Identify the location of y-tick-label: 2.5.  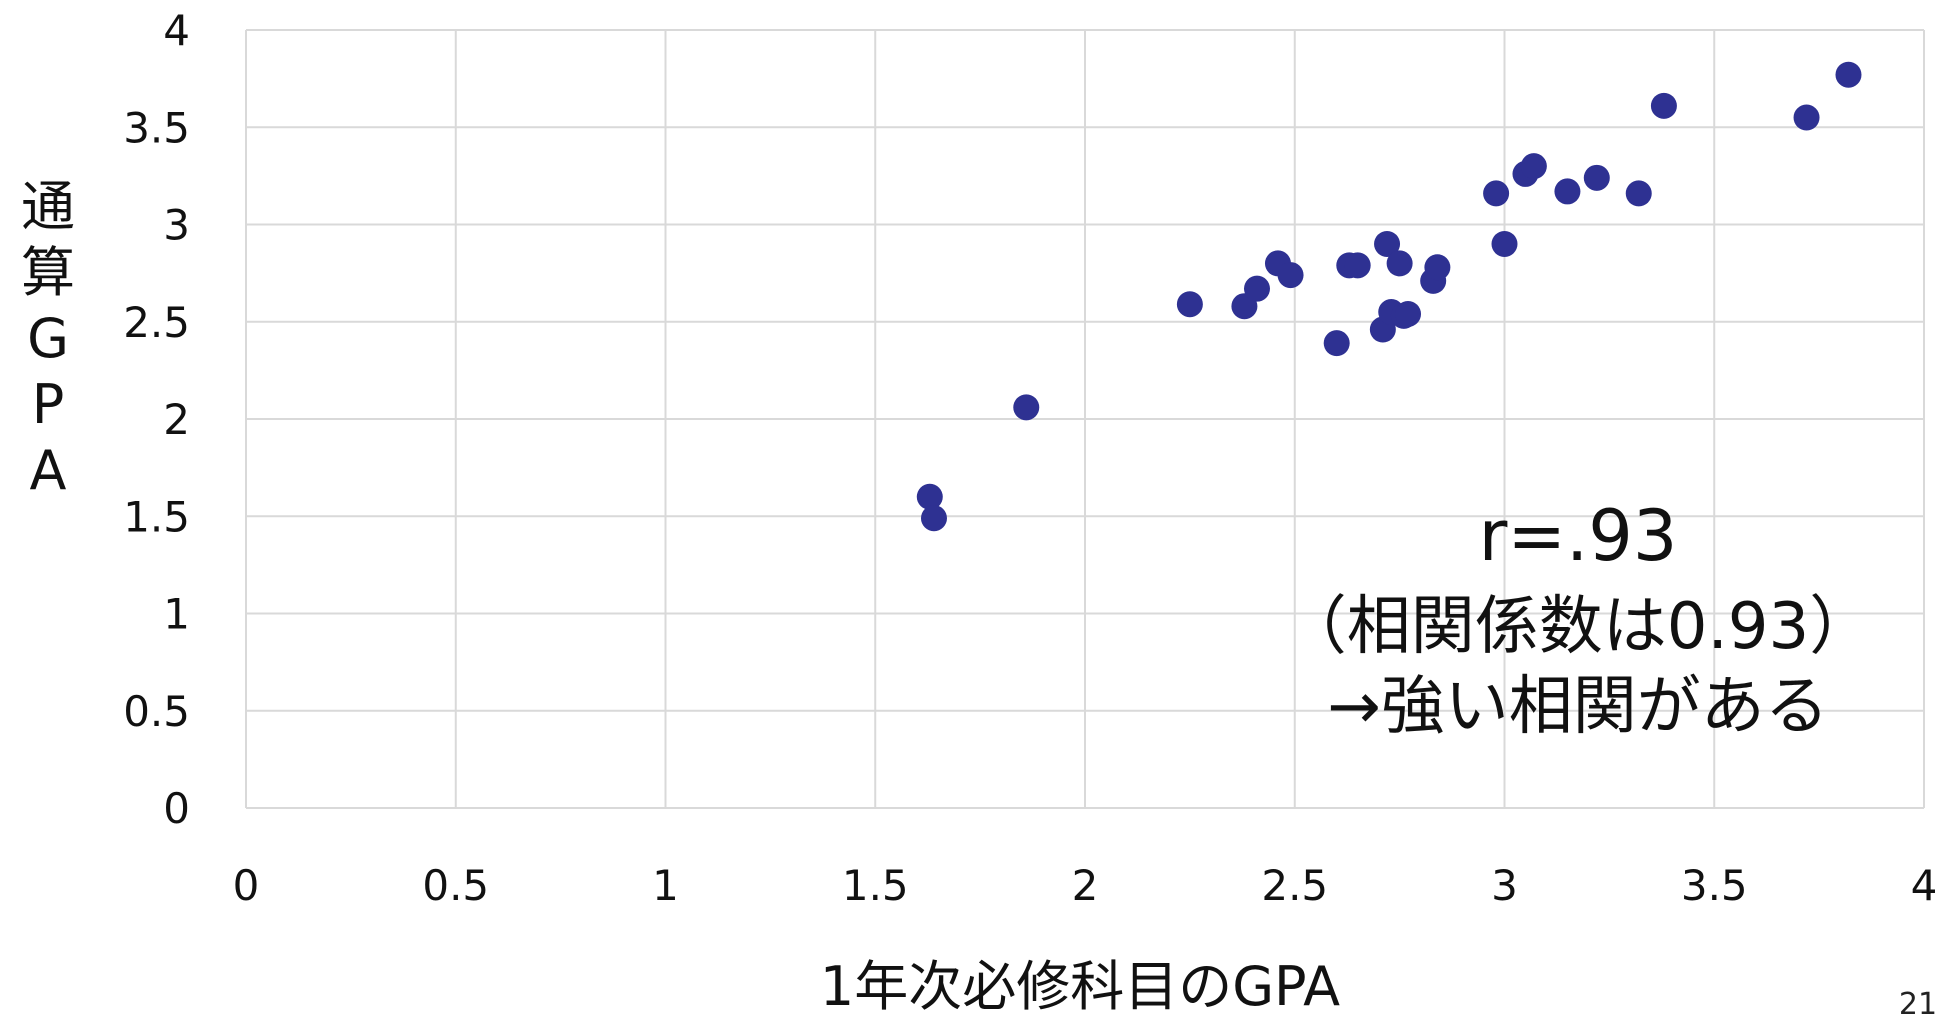
(156, 322).